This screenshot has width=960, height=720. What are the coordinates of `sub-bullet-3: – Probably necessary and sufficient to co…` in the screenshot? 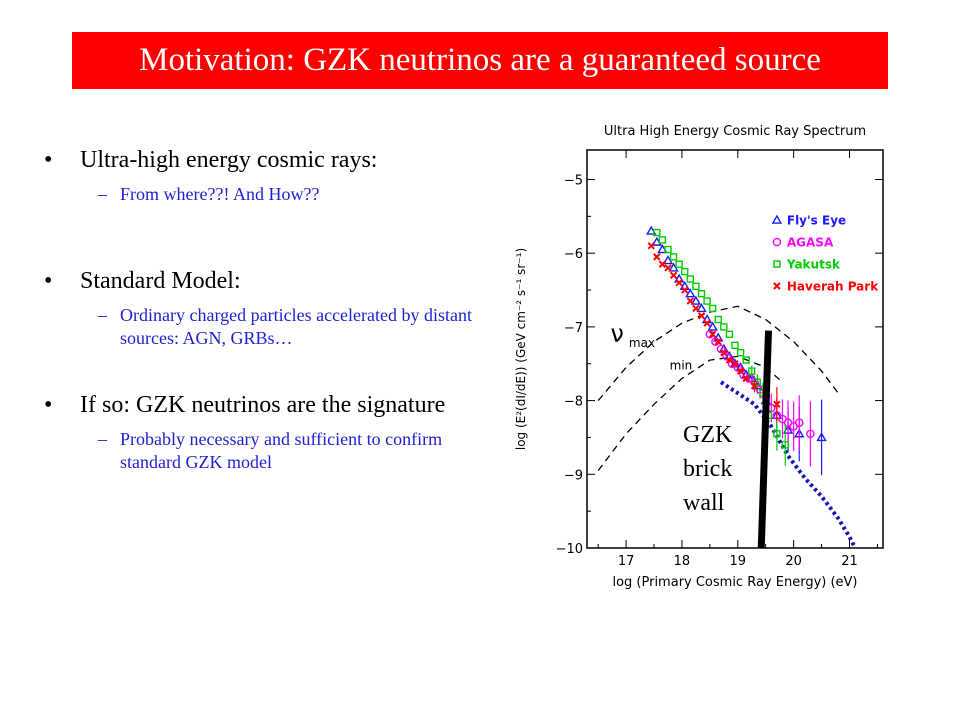 It's located at (270, 450).